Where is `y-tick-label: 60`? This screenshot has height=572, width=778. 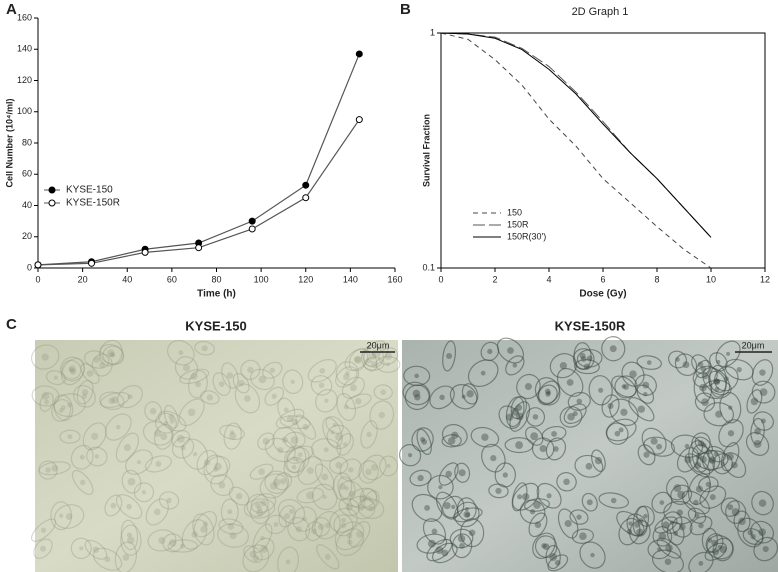 y-tick-label: 60 is located at coordinates (27, 174).